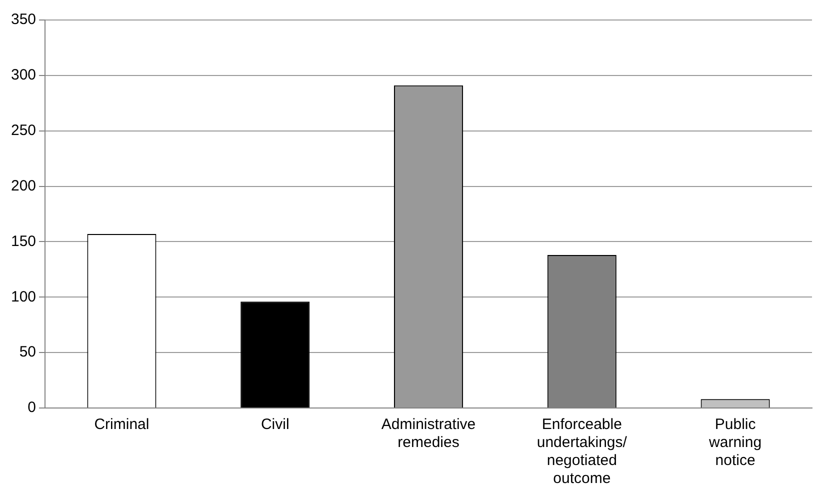  Describe the element at coordinates (582, 452) in the screenshot. I see `x-tick-label: Enforceable undertakings/ negotiated outcome` at that location.